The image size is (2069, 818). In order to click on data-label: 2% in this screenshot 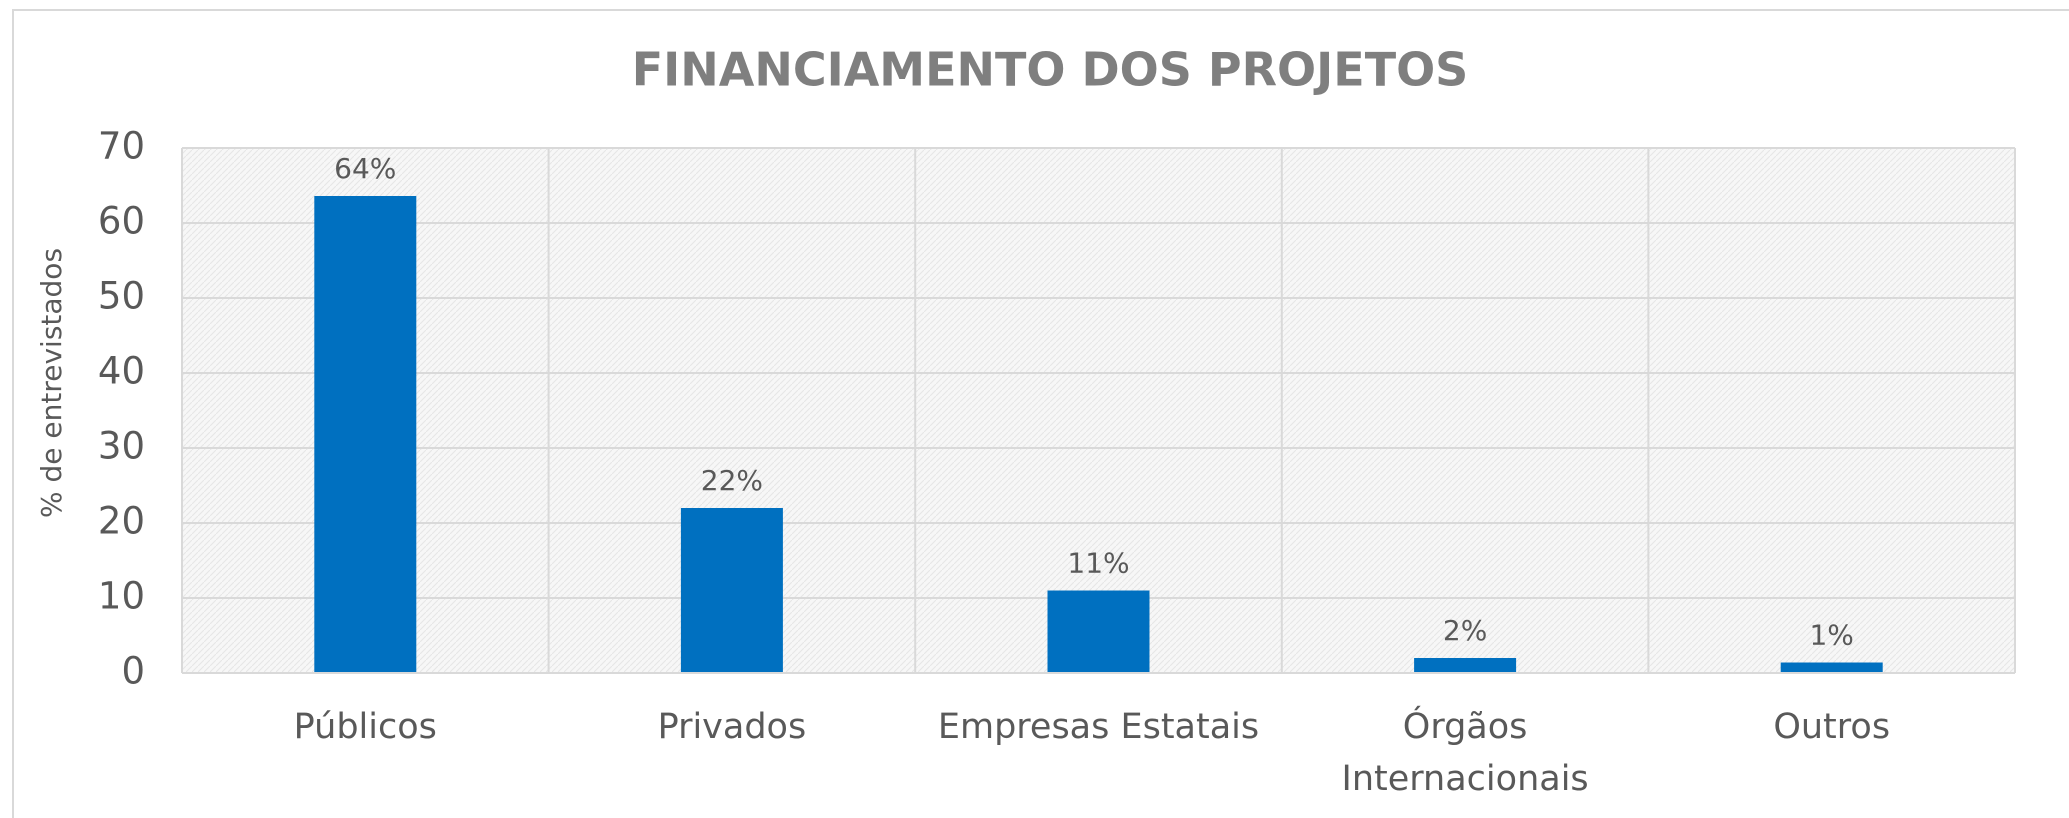, I will do `click(1465, 630)`.